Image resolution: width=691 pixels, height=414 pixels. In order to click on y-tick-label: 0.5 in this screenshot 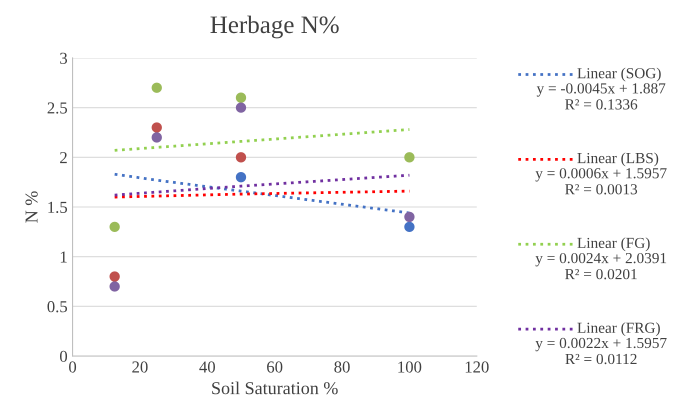, I will do `click(57, 306)`.